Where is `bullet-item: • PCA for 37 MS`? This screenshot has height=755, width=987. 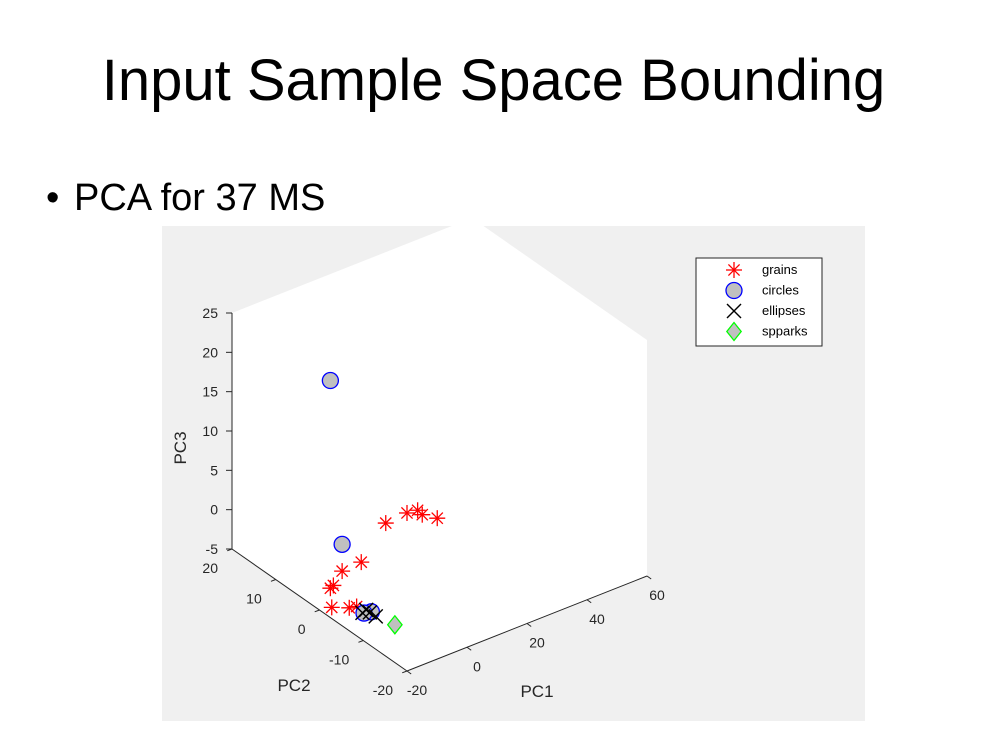
bullet-item: • PCA for 37 MS is located at coordinates (185, 198).